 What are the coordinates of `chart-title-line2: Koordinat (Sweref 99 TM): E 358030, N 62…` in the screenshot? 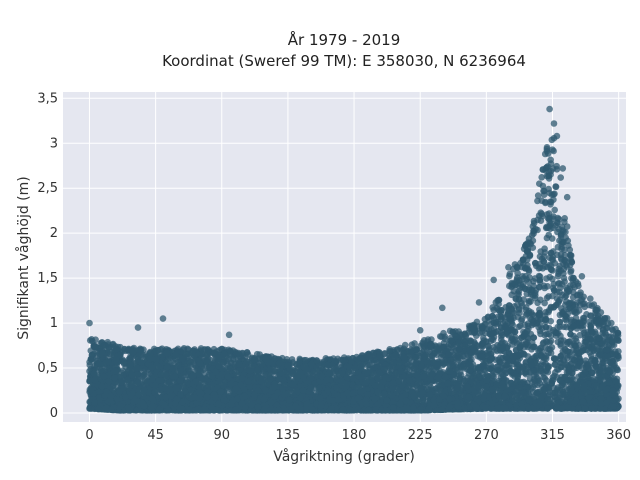 It's located at (344, 61).